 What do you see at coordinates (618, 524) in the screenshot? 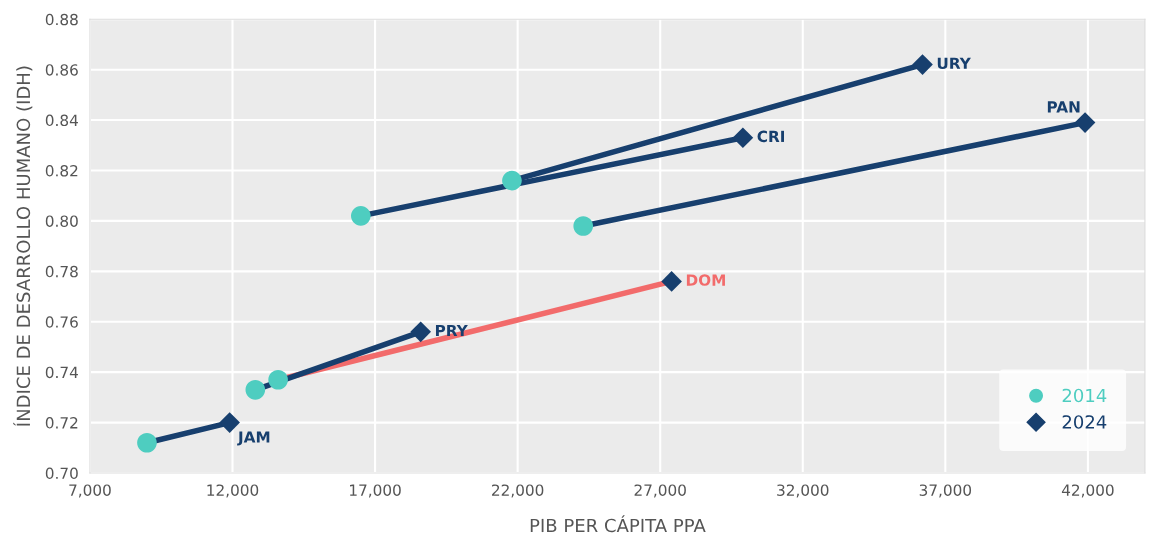
I see `x-axis-title: PIB PER CÁPITA PPA` at bounding box center [618, 524].